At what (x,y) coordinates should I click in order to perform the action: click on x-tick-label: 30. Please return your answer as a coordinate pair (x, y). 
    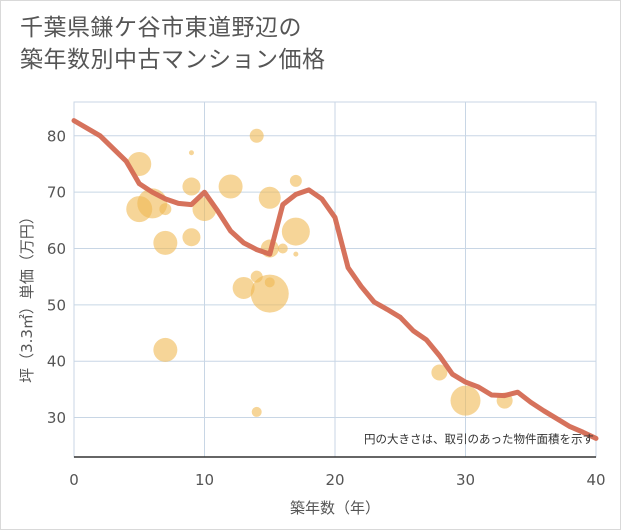
    Looking at the image, I should click on (465, 480).